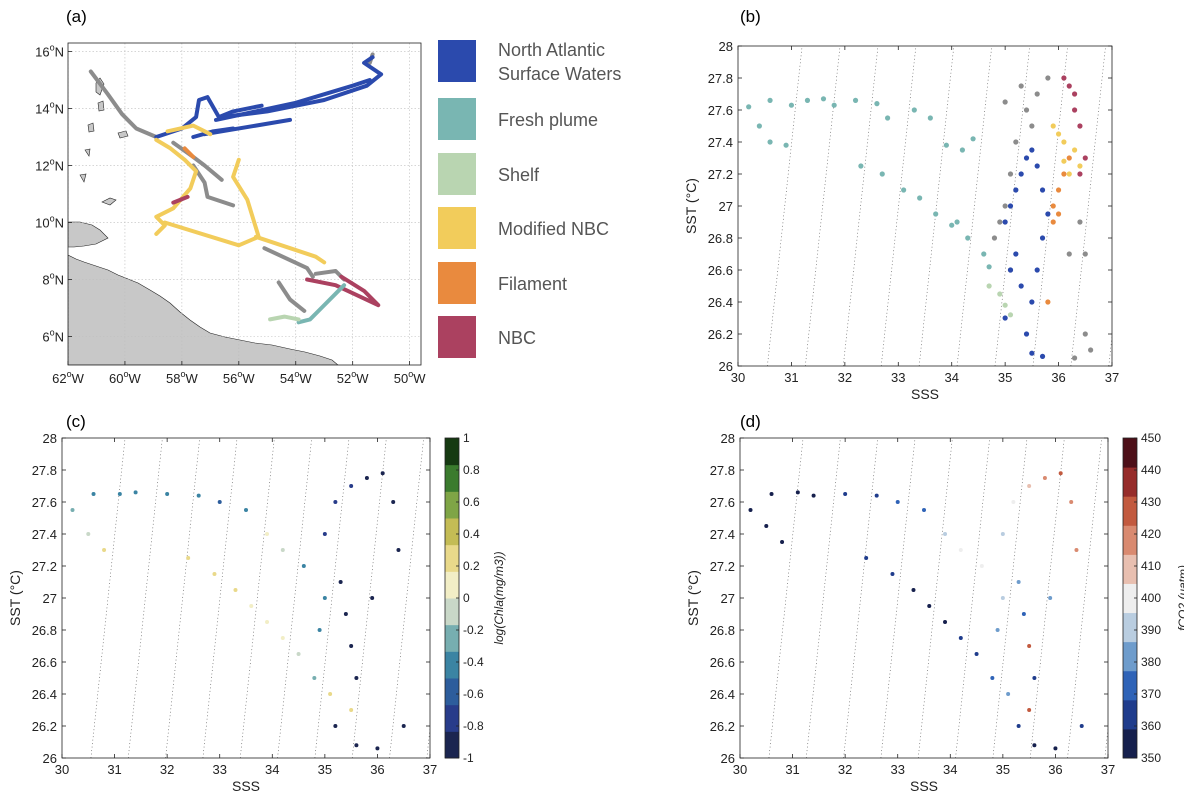  Describe the element at coordinates (76, 16) in the screenshot. I see `panel-label-a: (a)` at that location.